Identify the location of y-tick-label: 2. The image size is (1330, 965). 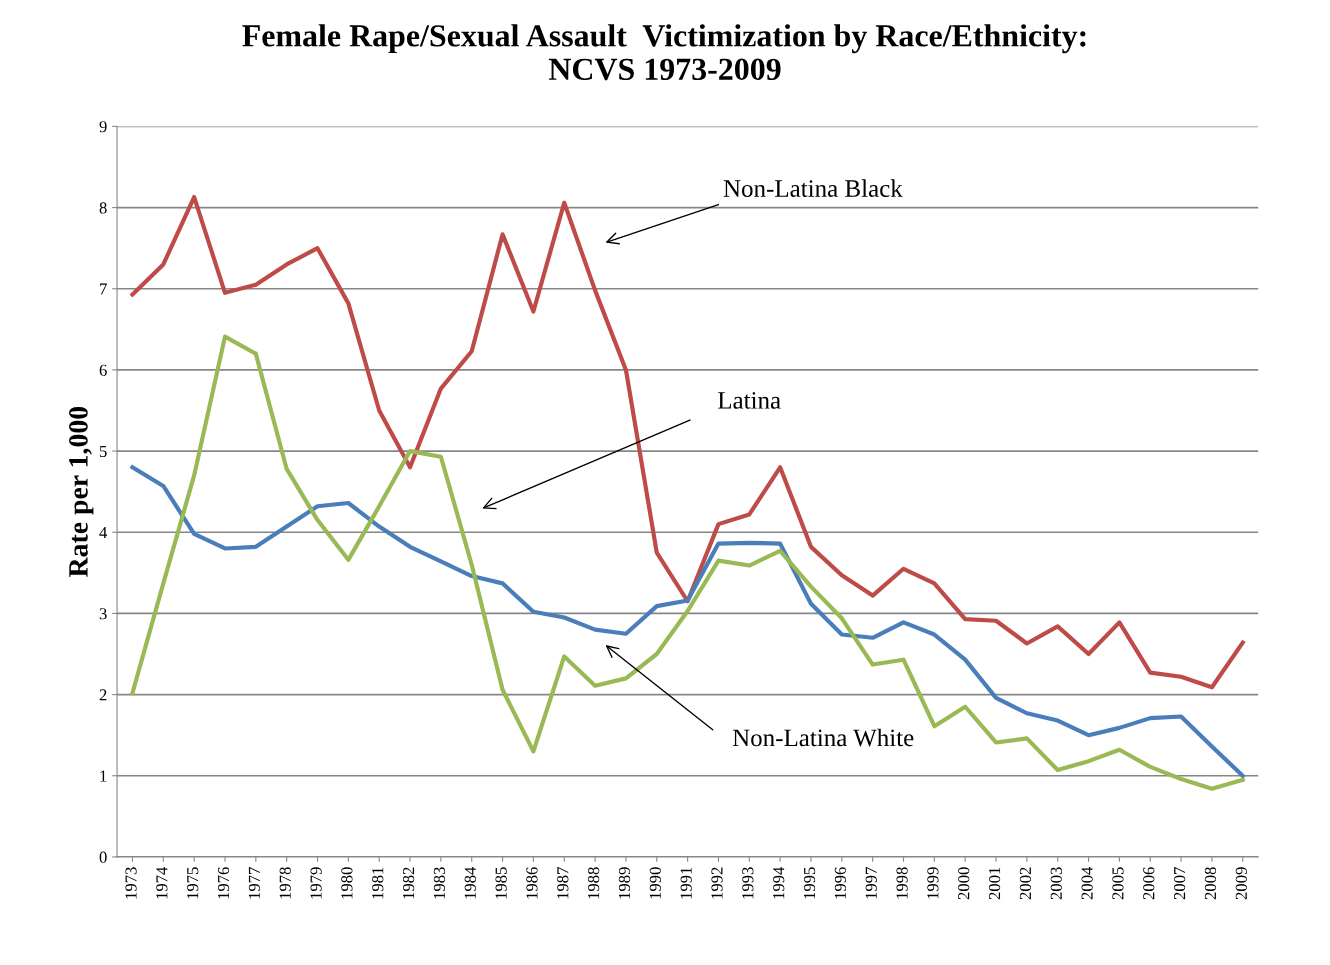
(103, 695).